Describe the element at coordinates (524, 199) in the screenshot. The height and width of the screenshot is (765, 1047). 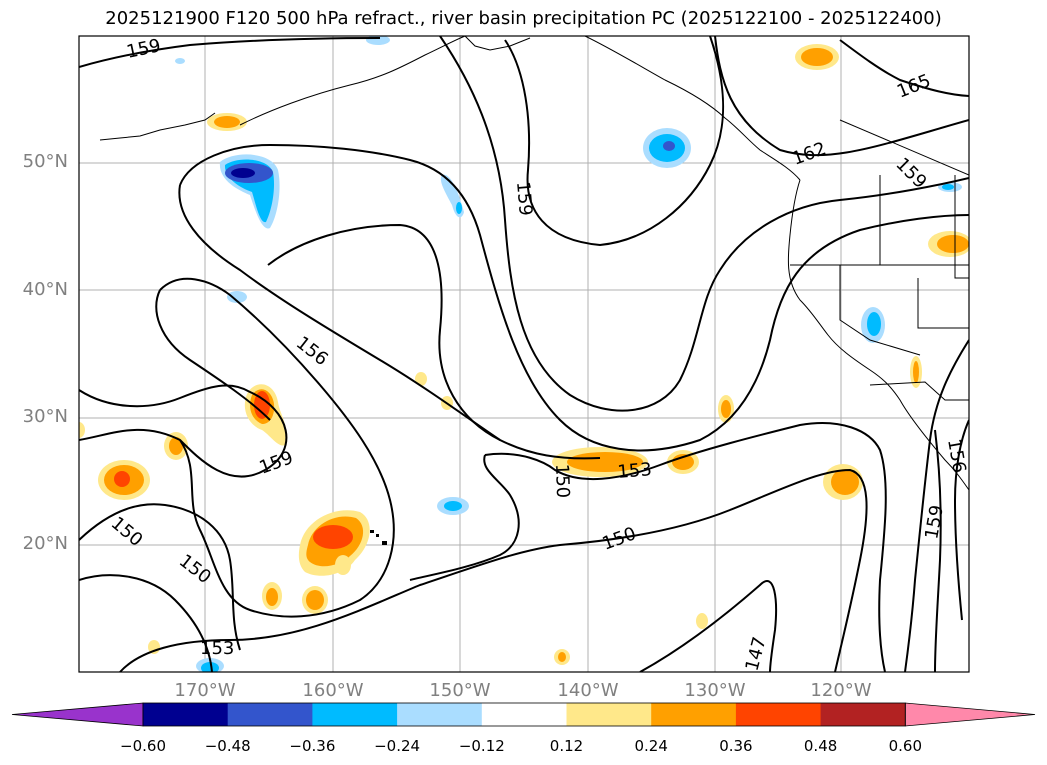
I see `contour-label: 159` at that location.